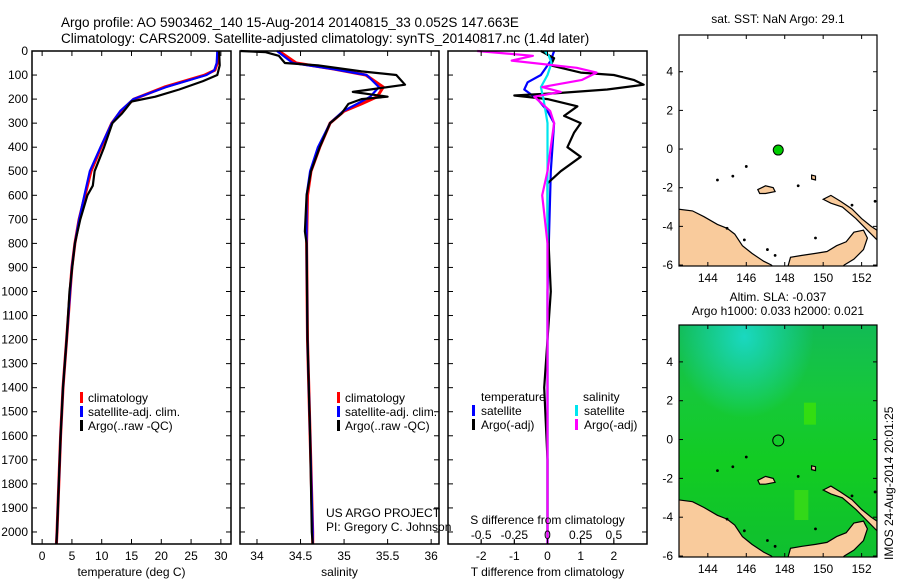  I want to click on x2-tick-label: 0.5, so click(613, 535).